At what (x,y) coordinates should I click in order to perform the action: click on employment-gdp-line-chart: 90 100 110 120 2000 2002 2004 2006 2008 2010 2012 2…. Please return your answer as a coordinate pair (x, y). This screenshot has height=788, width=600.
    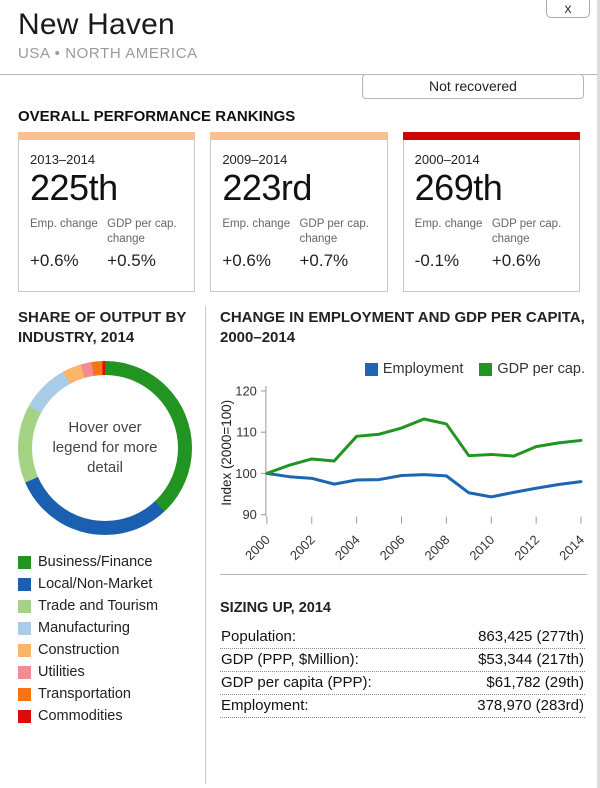
    Looking at the image, I should click on (403, 471).